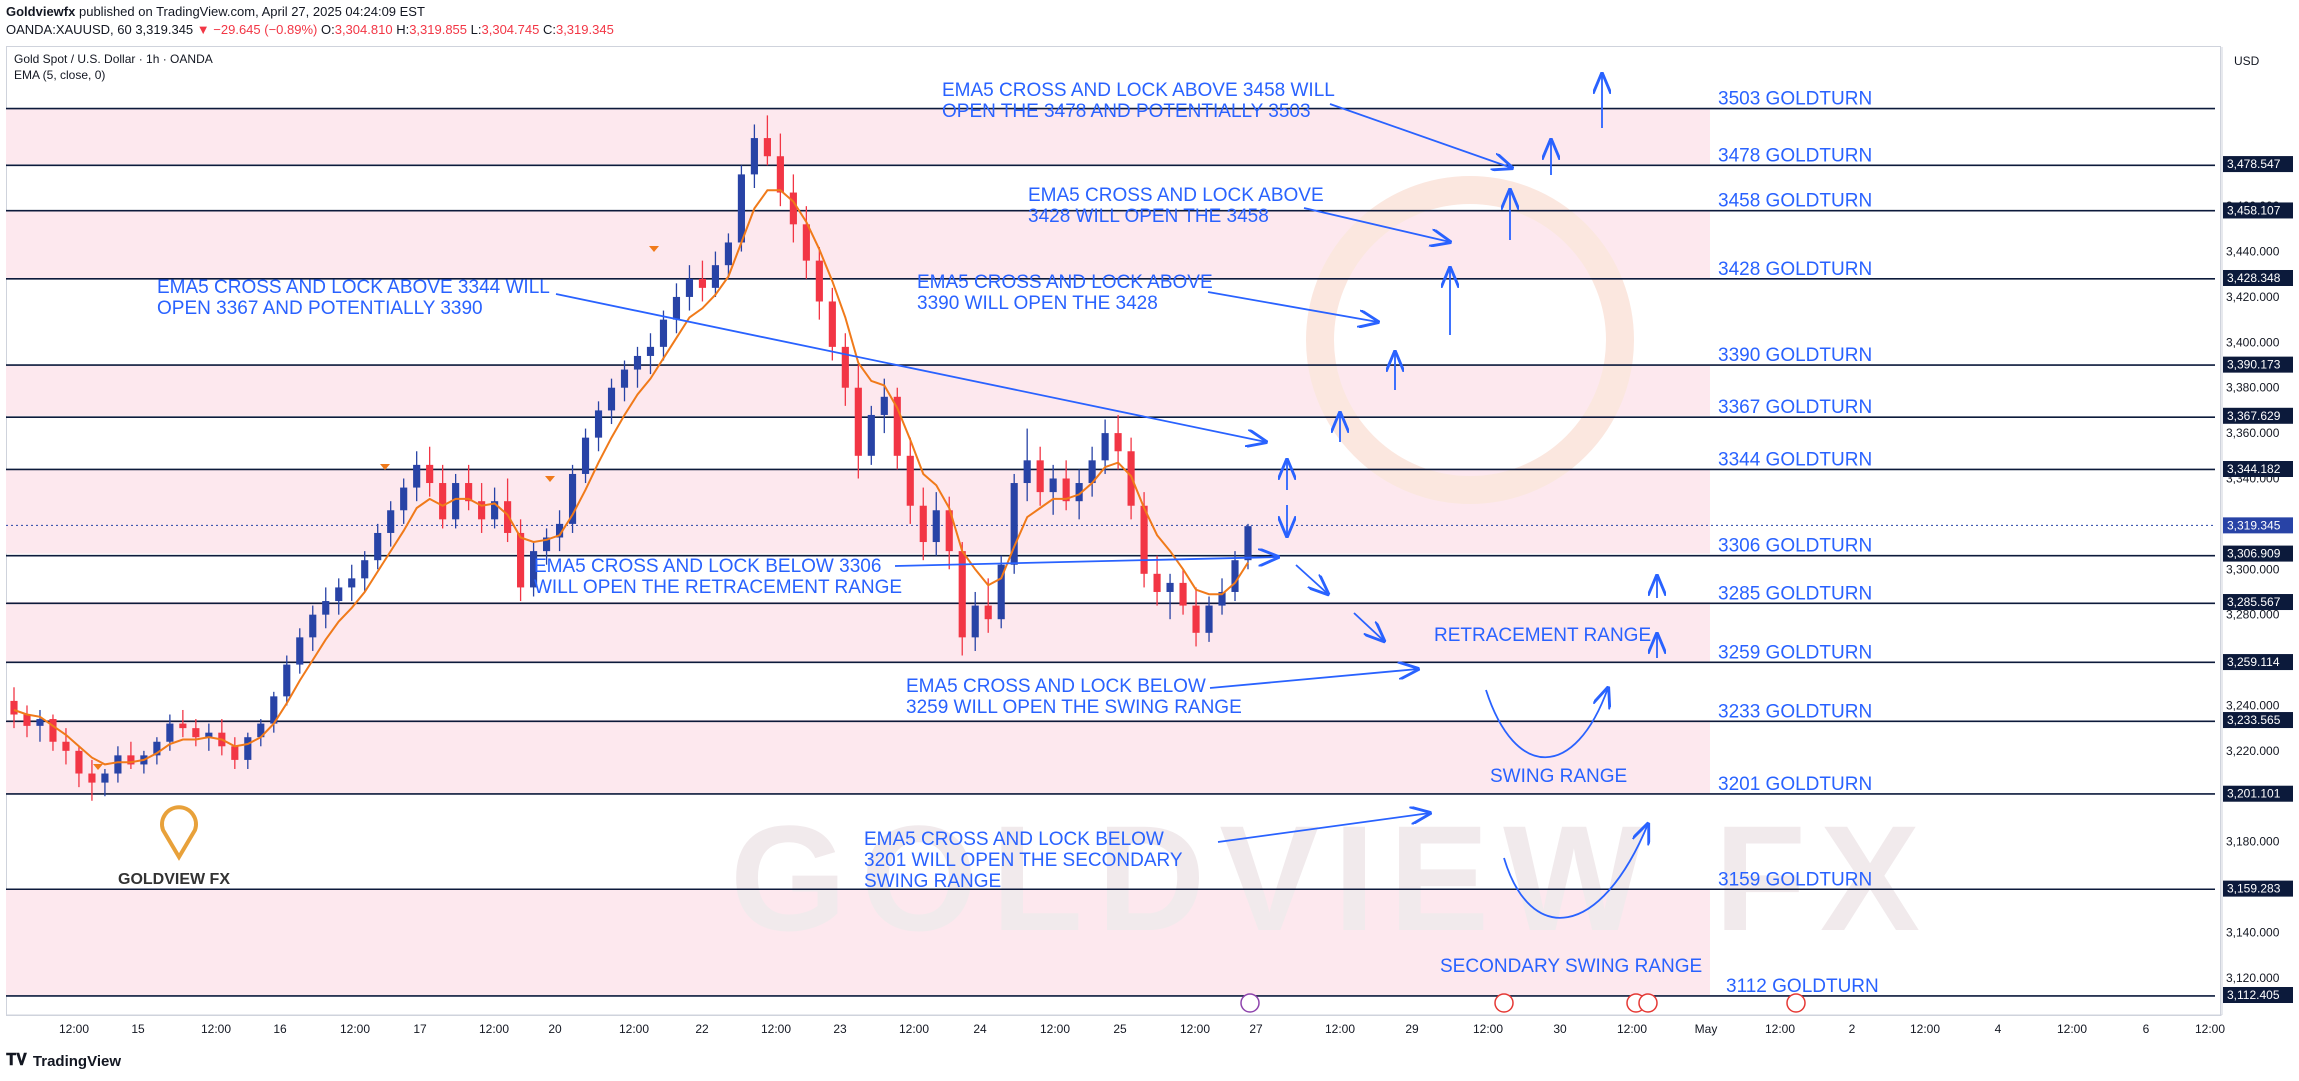 This screenshot has width=2299, height=1081. What do you see at coordinates (1560, 1029) in the screenshot?
I see `x-tick-label: 30` at bounding box center [1560, 1029].